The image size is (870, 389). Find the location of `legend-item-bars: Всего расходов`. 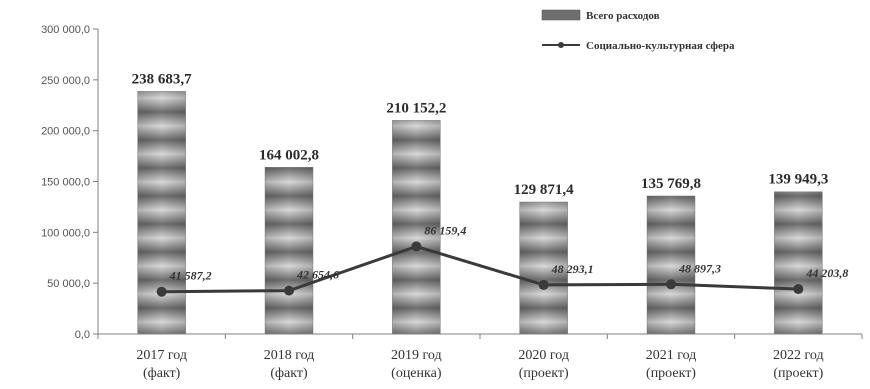

legend-item-bars: Всего расходов is located at coordinates (600, 15).